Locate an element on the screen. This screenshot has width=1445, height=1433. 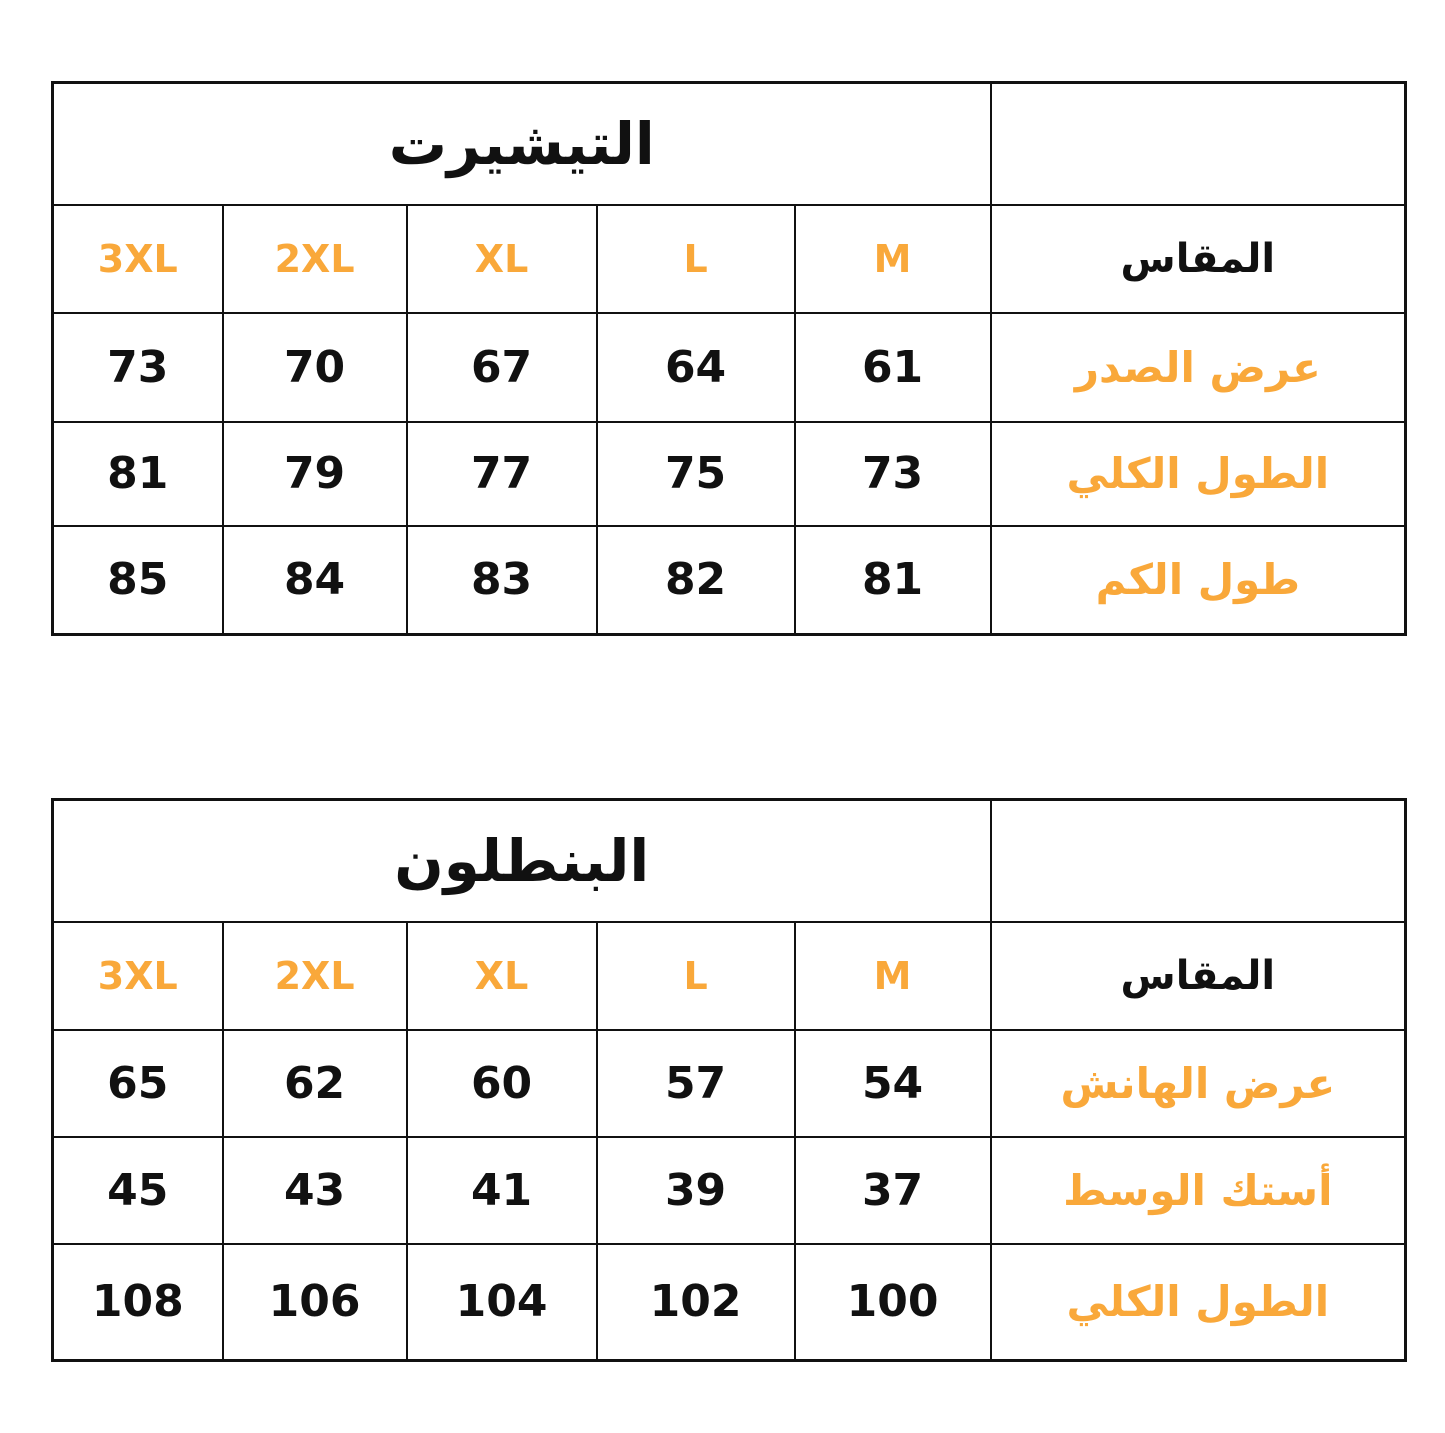
measurement-value: 57 is located at coordinates (695, 1083).